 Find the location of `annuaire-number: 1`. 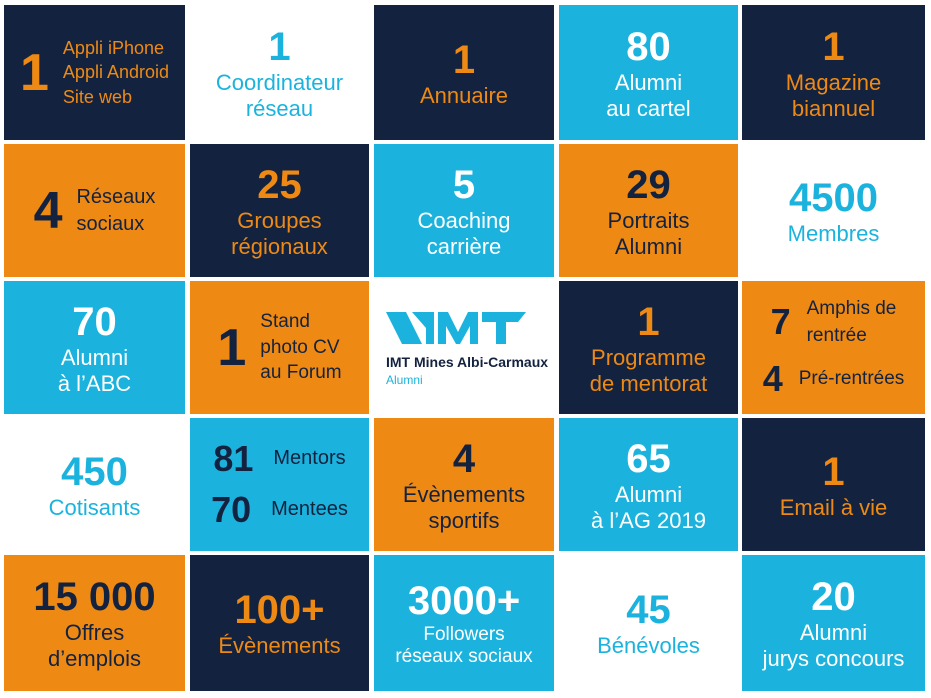

annuaire-number: 1 is located at coordinates (464, 59).